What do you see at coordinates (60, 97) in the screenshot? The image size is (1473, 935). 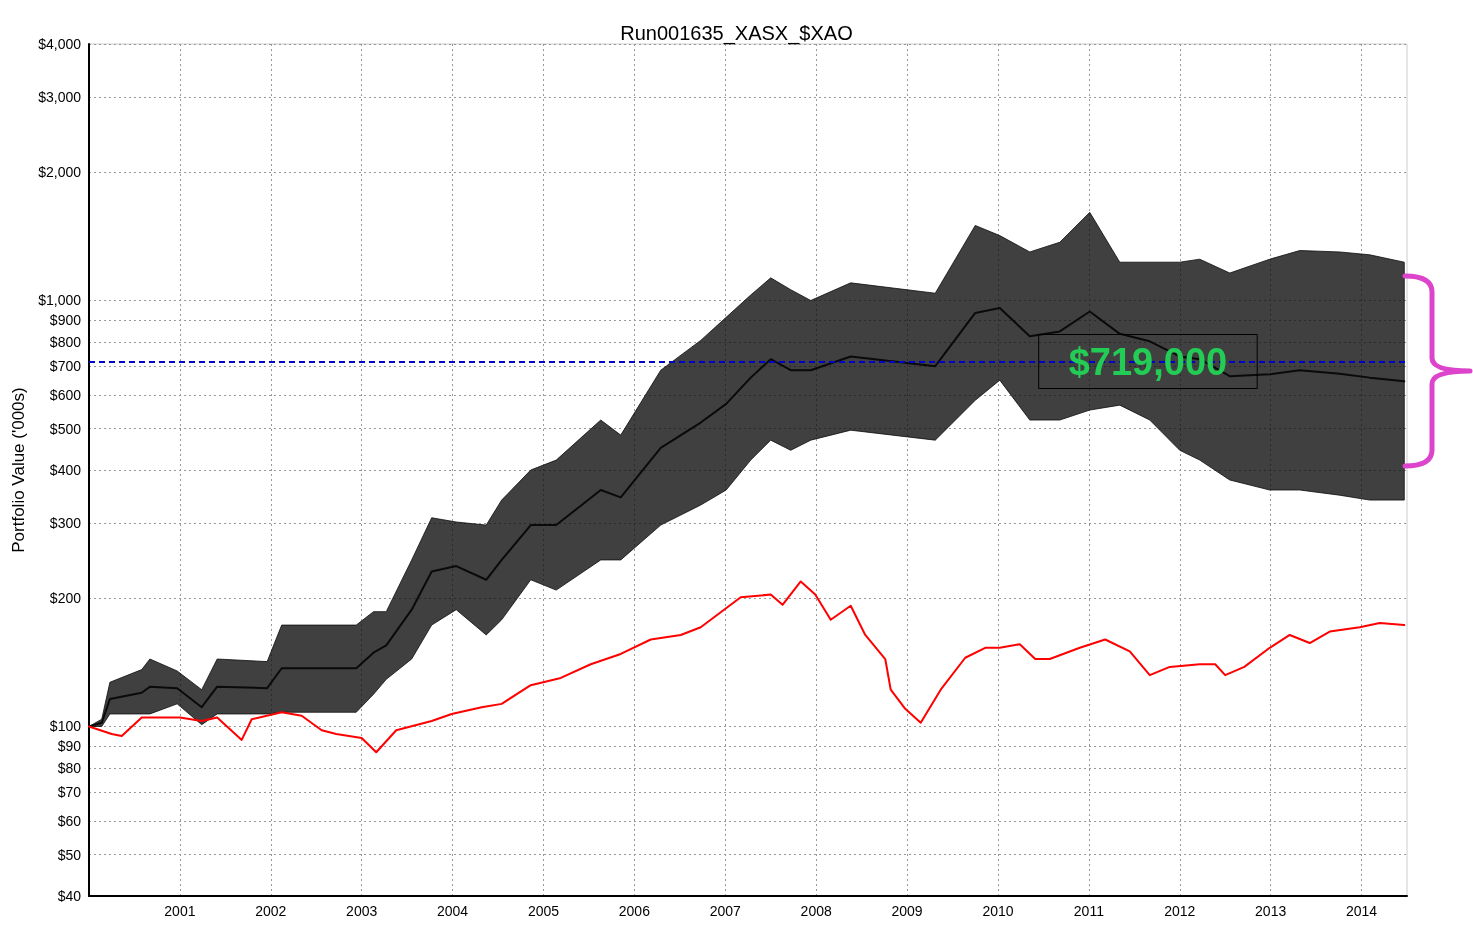 I see `y-tick-label: $3,000` at bounding box center [60, 97].